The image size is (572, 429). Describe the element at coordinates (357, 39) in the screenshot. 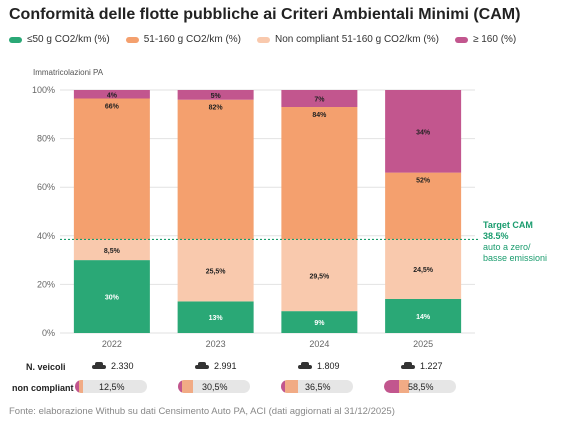

I see `legend-label: Non compliant 51-160 g CO2/km (%)` at that location.